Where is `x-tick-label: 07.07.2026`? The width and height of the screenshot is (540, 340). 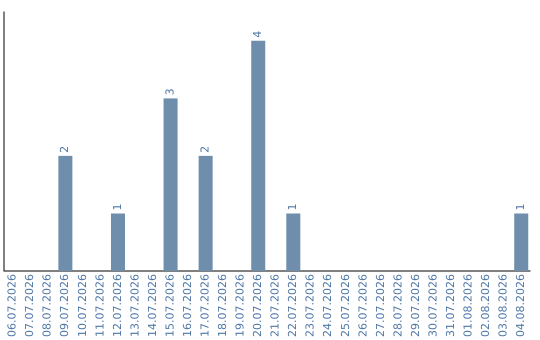 x-tick-label: 07.07.2026 is located at coordinates (29, 306).